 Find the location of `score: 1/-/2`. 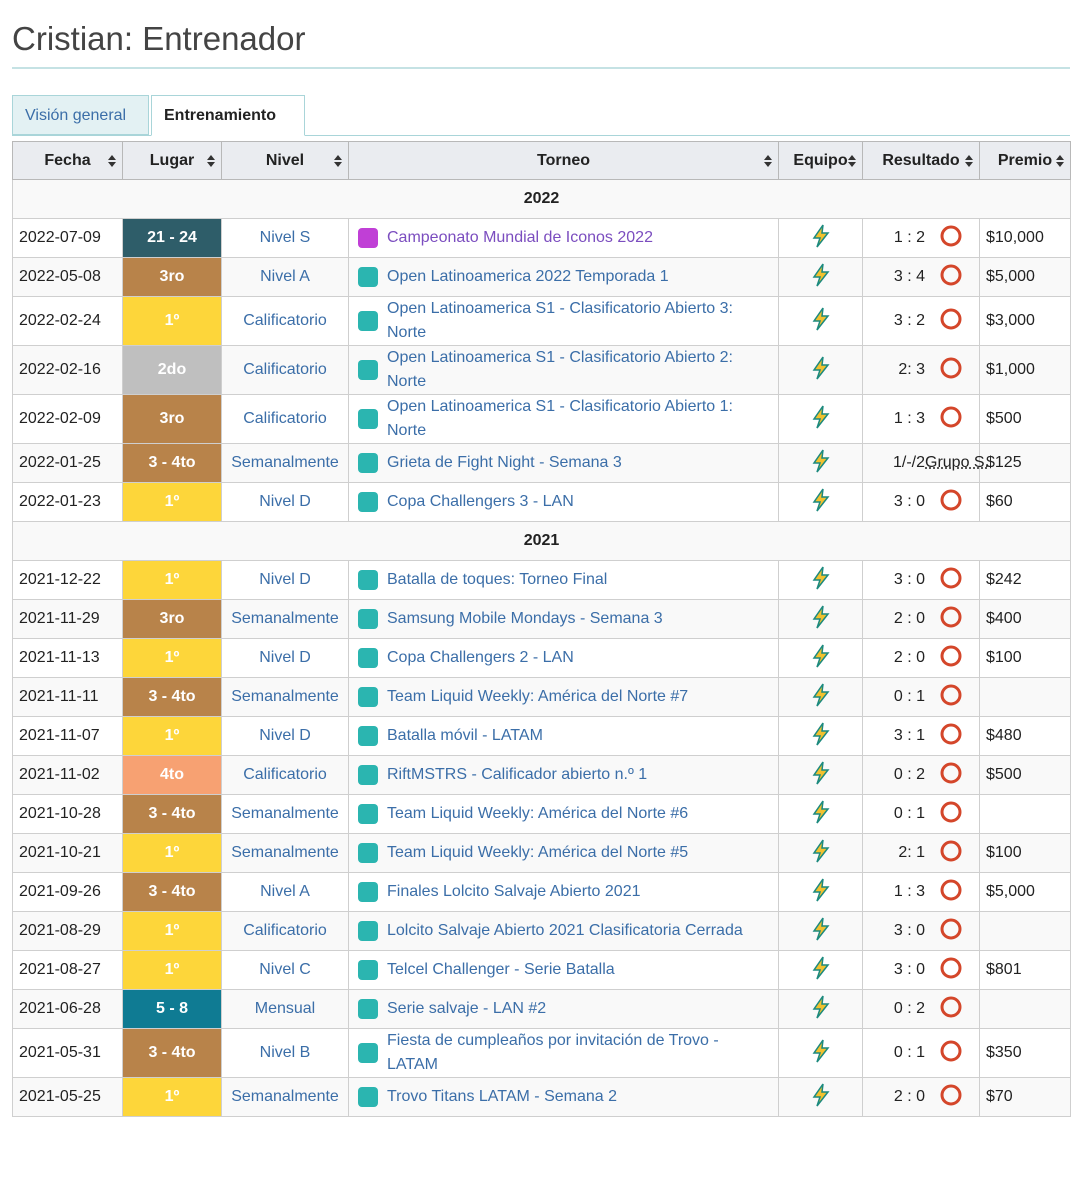

score: 1/-/2 is located at coordinates (908, 463).